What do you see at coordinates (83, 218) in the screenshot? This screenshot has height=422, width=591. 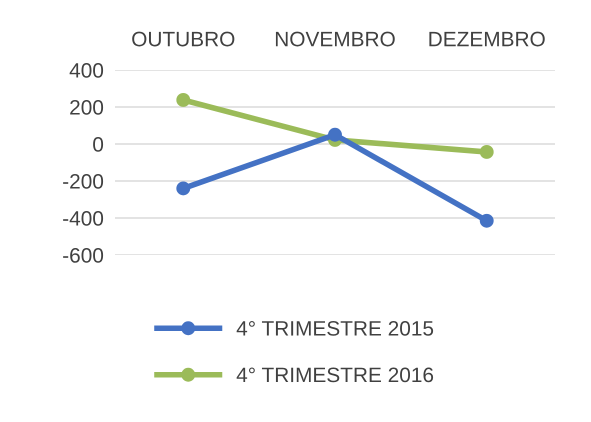 I see `y-tick-label: -400` at bounding box center [83, 218].